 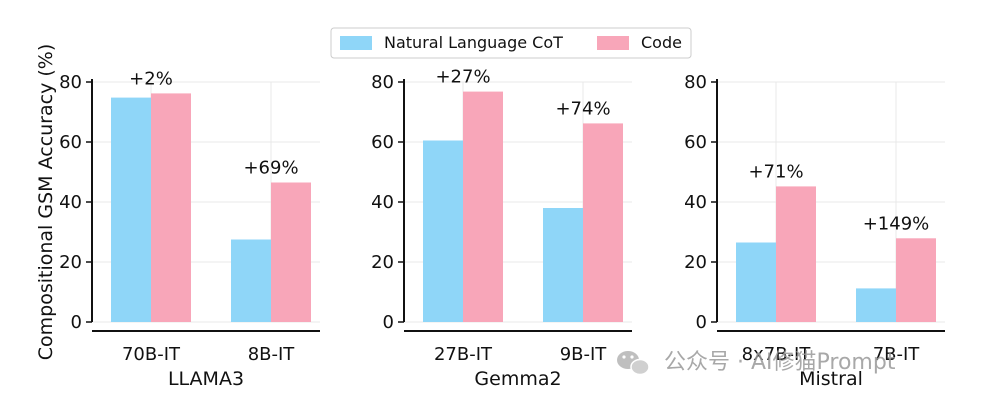 What do you see at coordinates (831, 379) in the screenshot?
I see `group-label-mistral: Mistral` at bounding box center [831, 379].